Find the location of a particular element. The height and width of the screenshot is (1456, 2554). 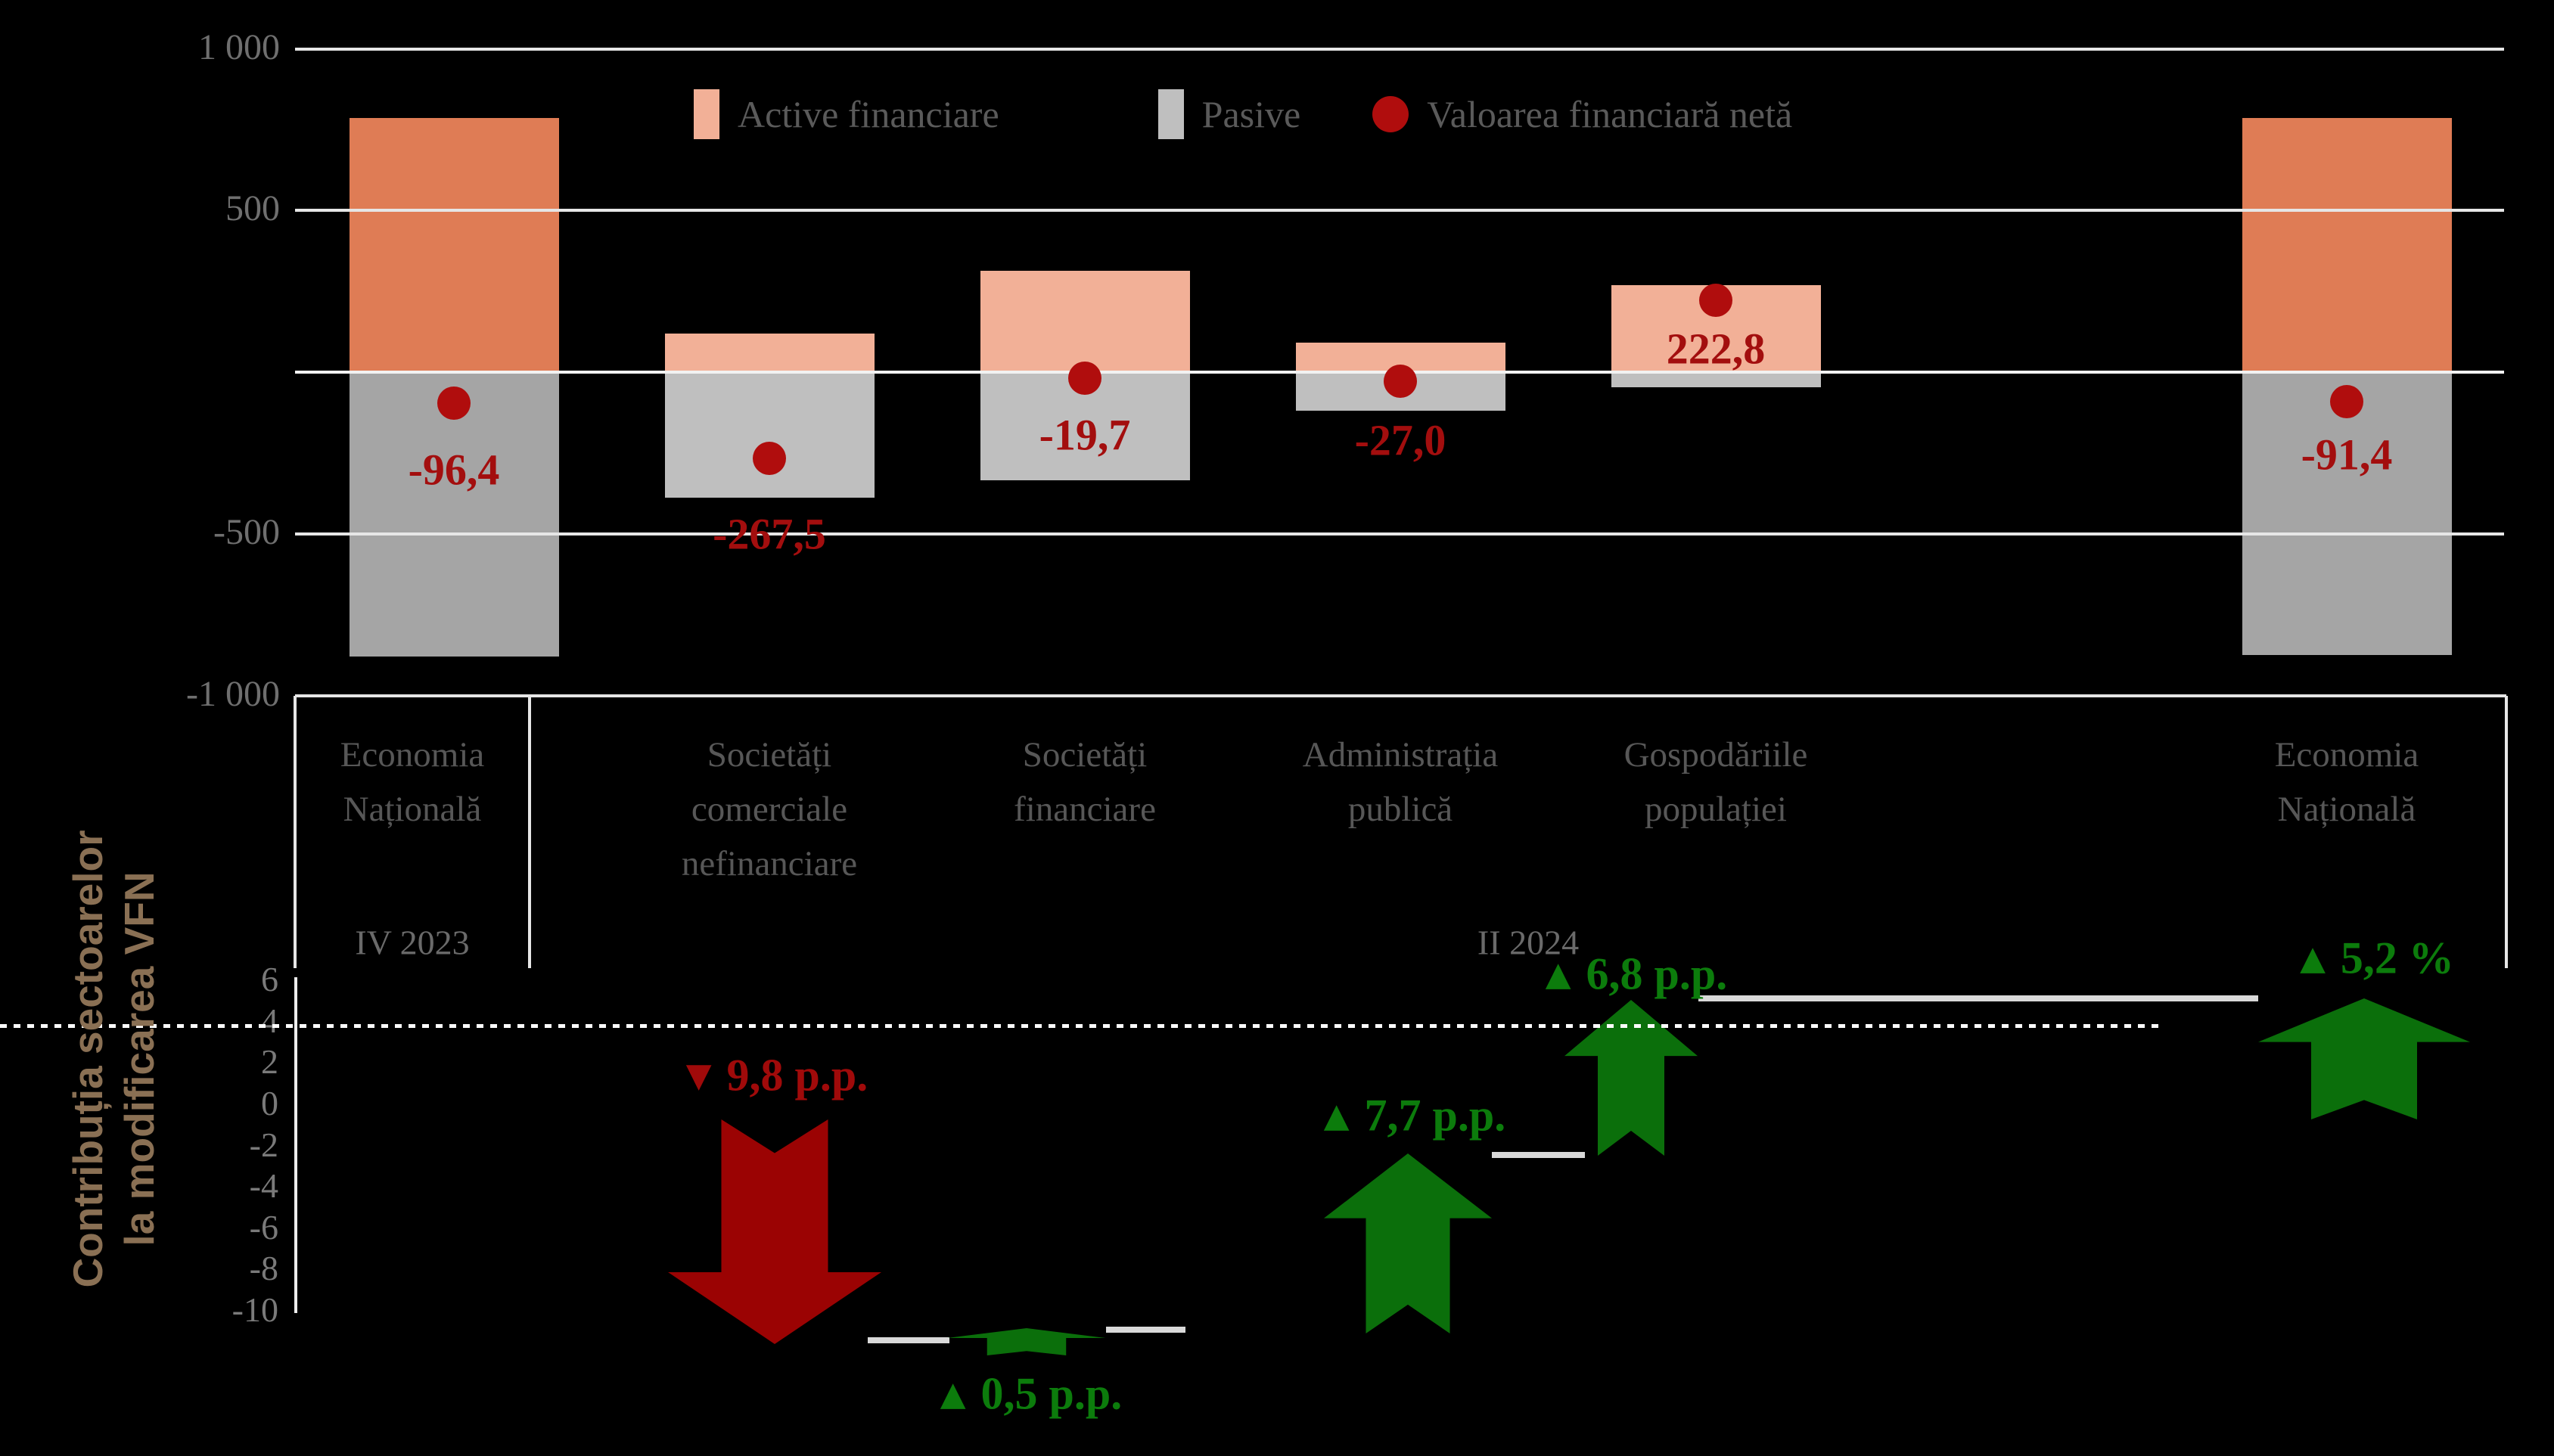

category-label: Societăți comerciale nefinanciare is located at coordinates (769, 809).